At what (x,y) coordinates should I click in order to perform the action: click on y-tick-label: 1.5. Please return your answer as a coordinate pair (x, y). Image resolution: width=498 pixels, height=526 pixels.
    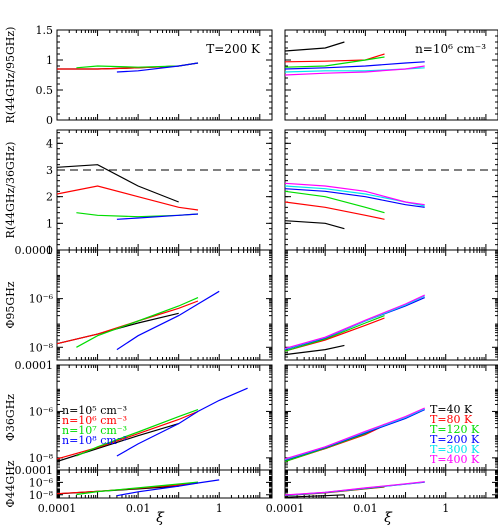
    Looking at the image, I should click on (45, 30).